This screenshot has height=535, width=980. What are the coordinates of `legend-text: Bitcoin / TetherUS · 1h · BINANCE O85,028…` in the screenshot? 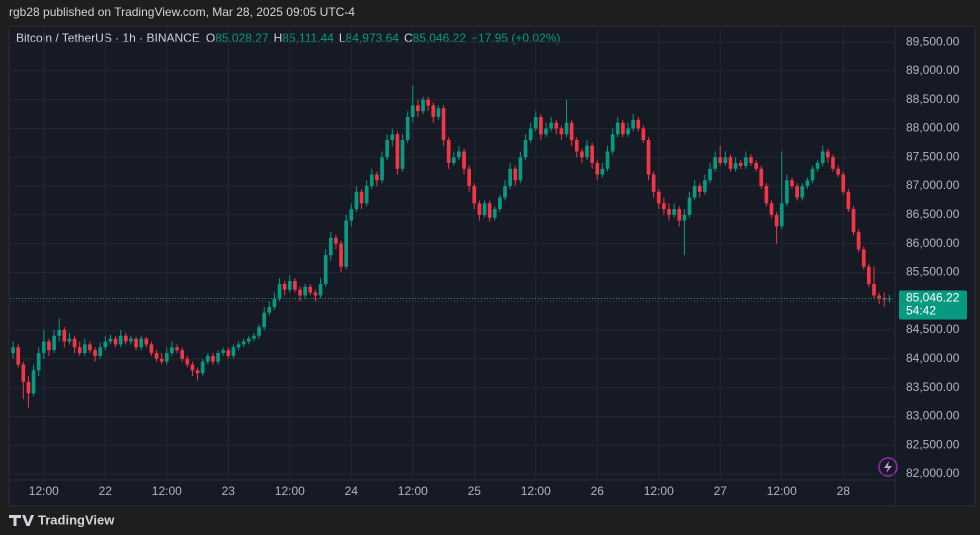 It's located at (288, 38).